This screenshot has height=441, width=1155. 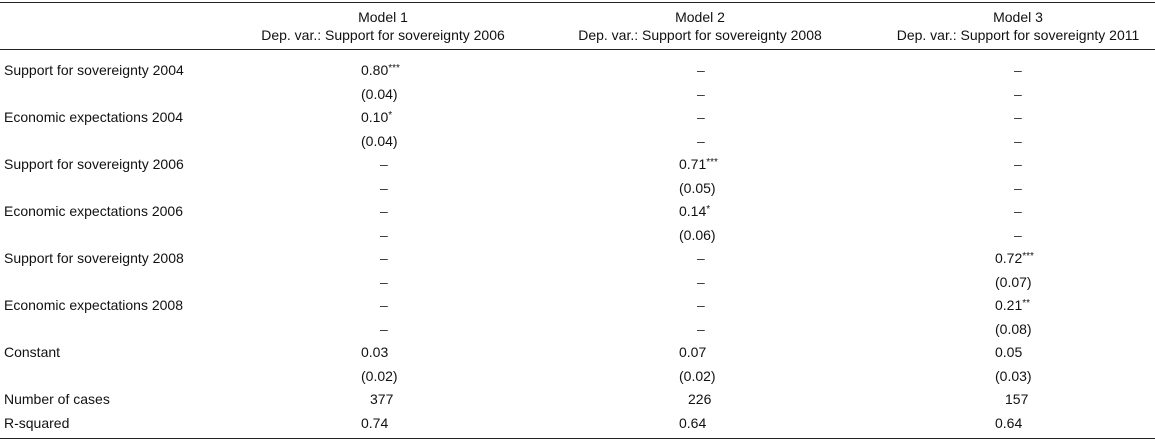 I want to click on table-row: – – (0.07), so click(x=577, y=282).